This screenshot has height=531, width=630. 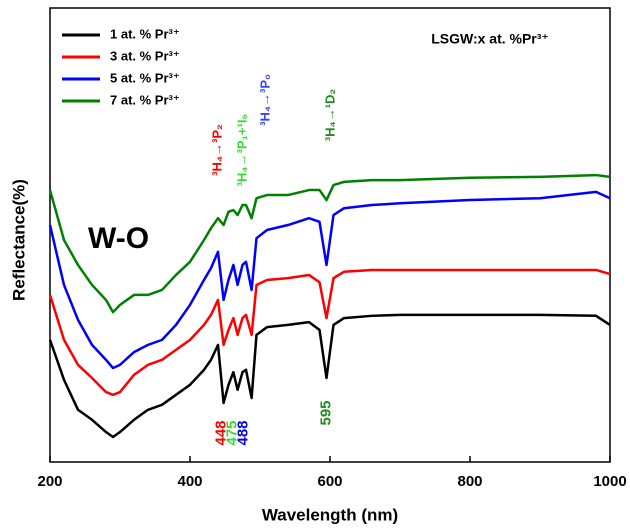 I want to click on x-tick-label: 600, so click(x=329, y=481).